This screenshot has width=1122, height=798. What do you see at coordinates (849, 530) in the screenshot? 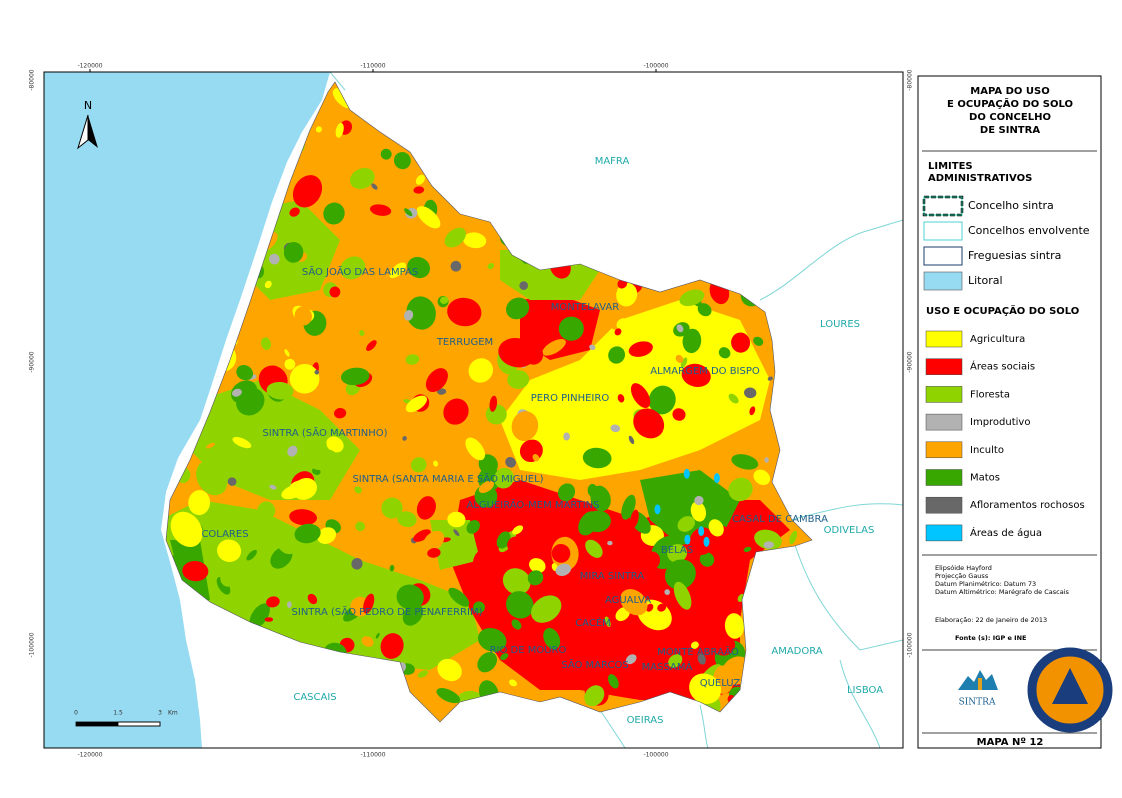
I see `municipality-label: ODIVELAS` at bounding box center [849, 530].